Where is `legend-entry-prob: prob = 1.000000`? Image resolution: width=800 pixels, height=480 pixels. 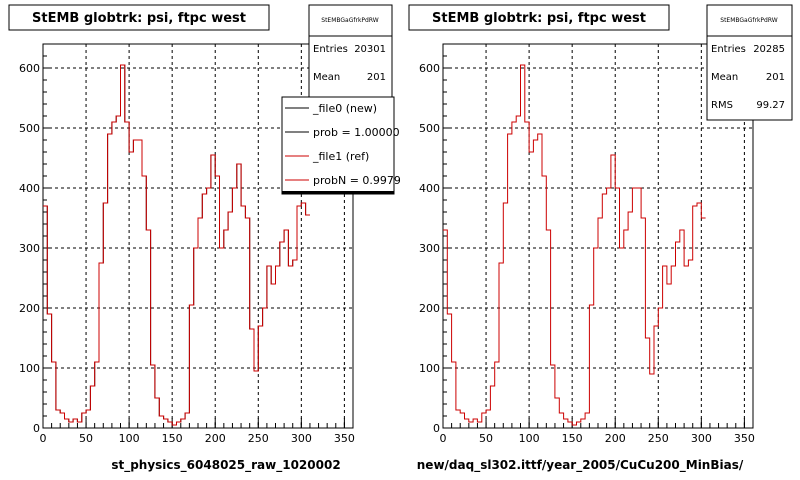 legend-entry-prob: prob = 1.000000 is located at coordinates (356, 132).